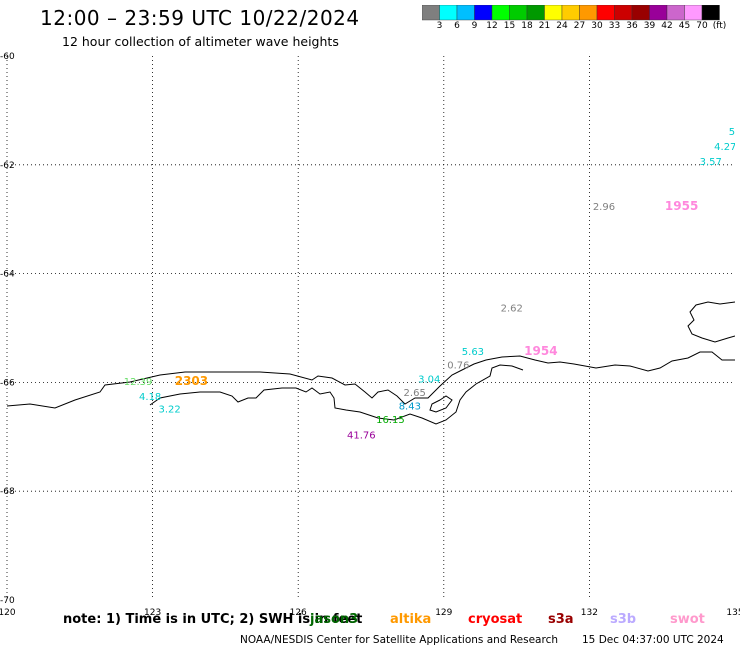 The height and width of the screenshot is (650, 740). Describe the element at coordinates (667, 26) in the screenshot. I see `colorbar-label: 42` at that location.